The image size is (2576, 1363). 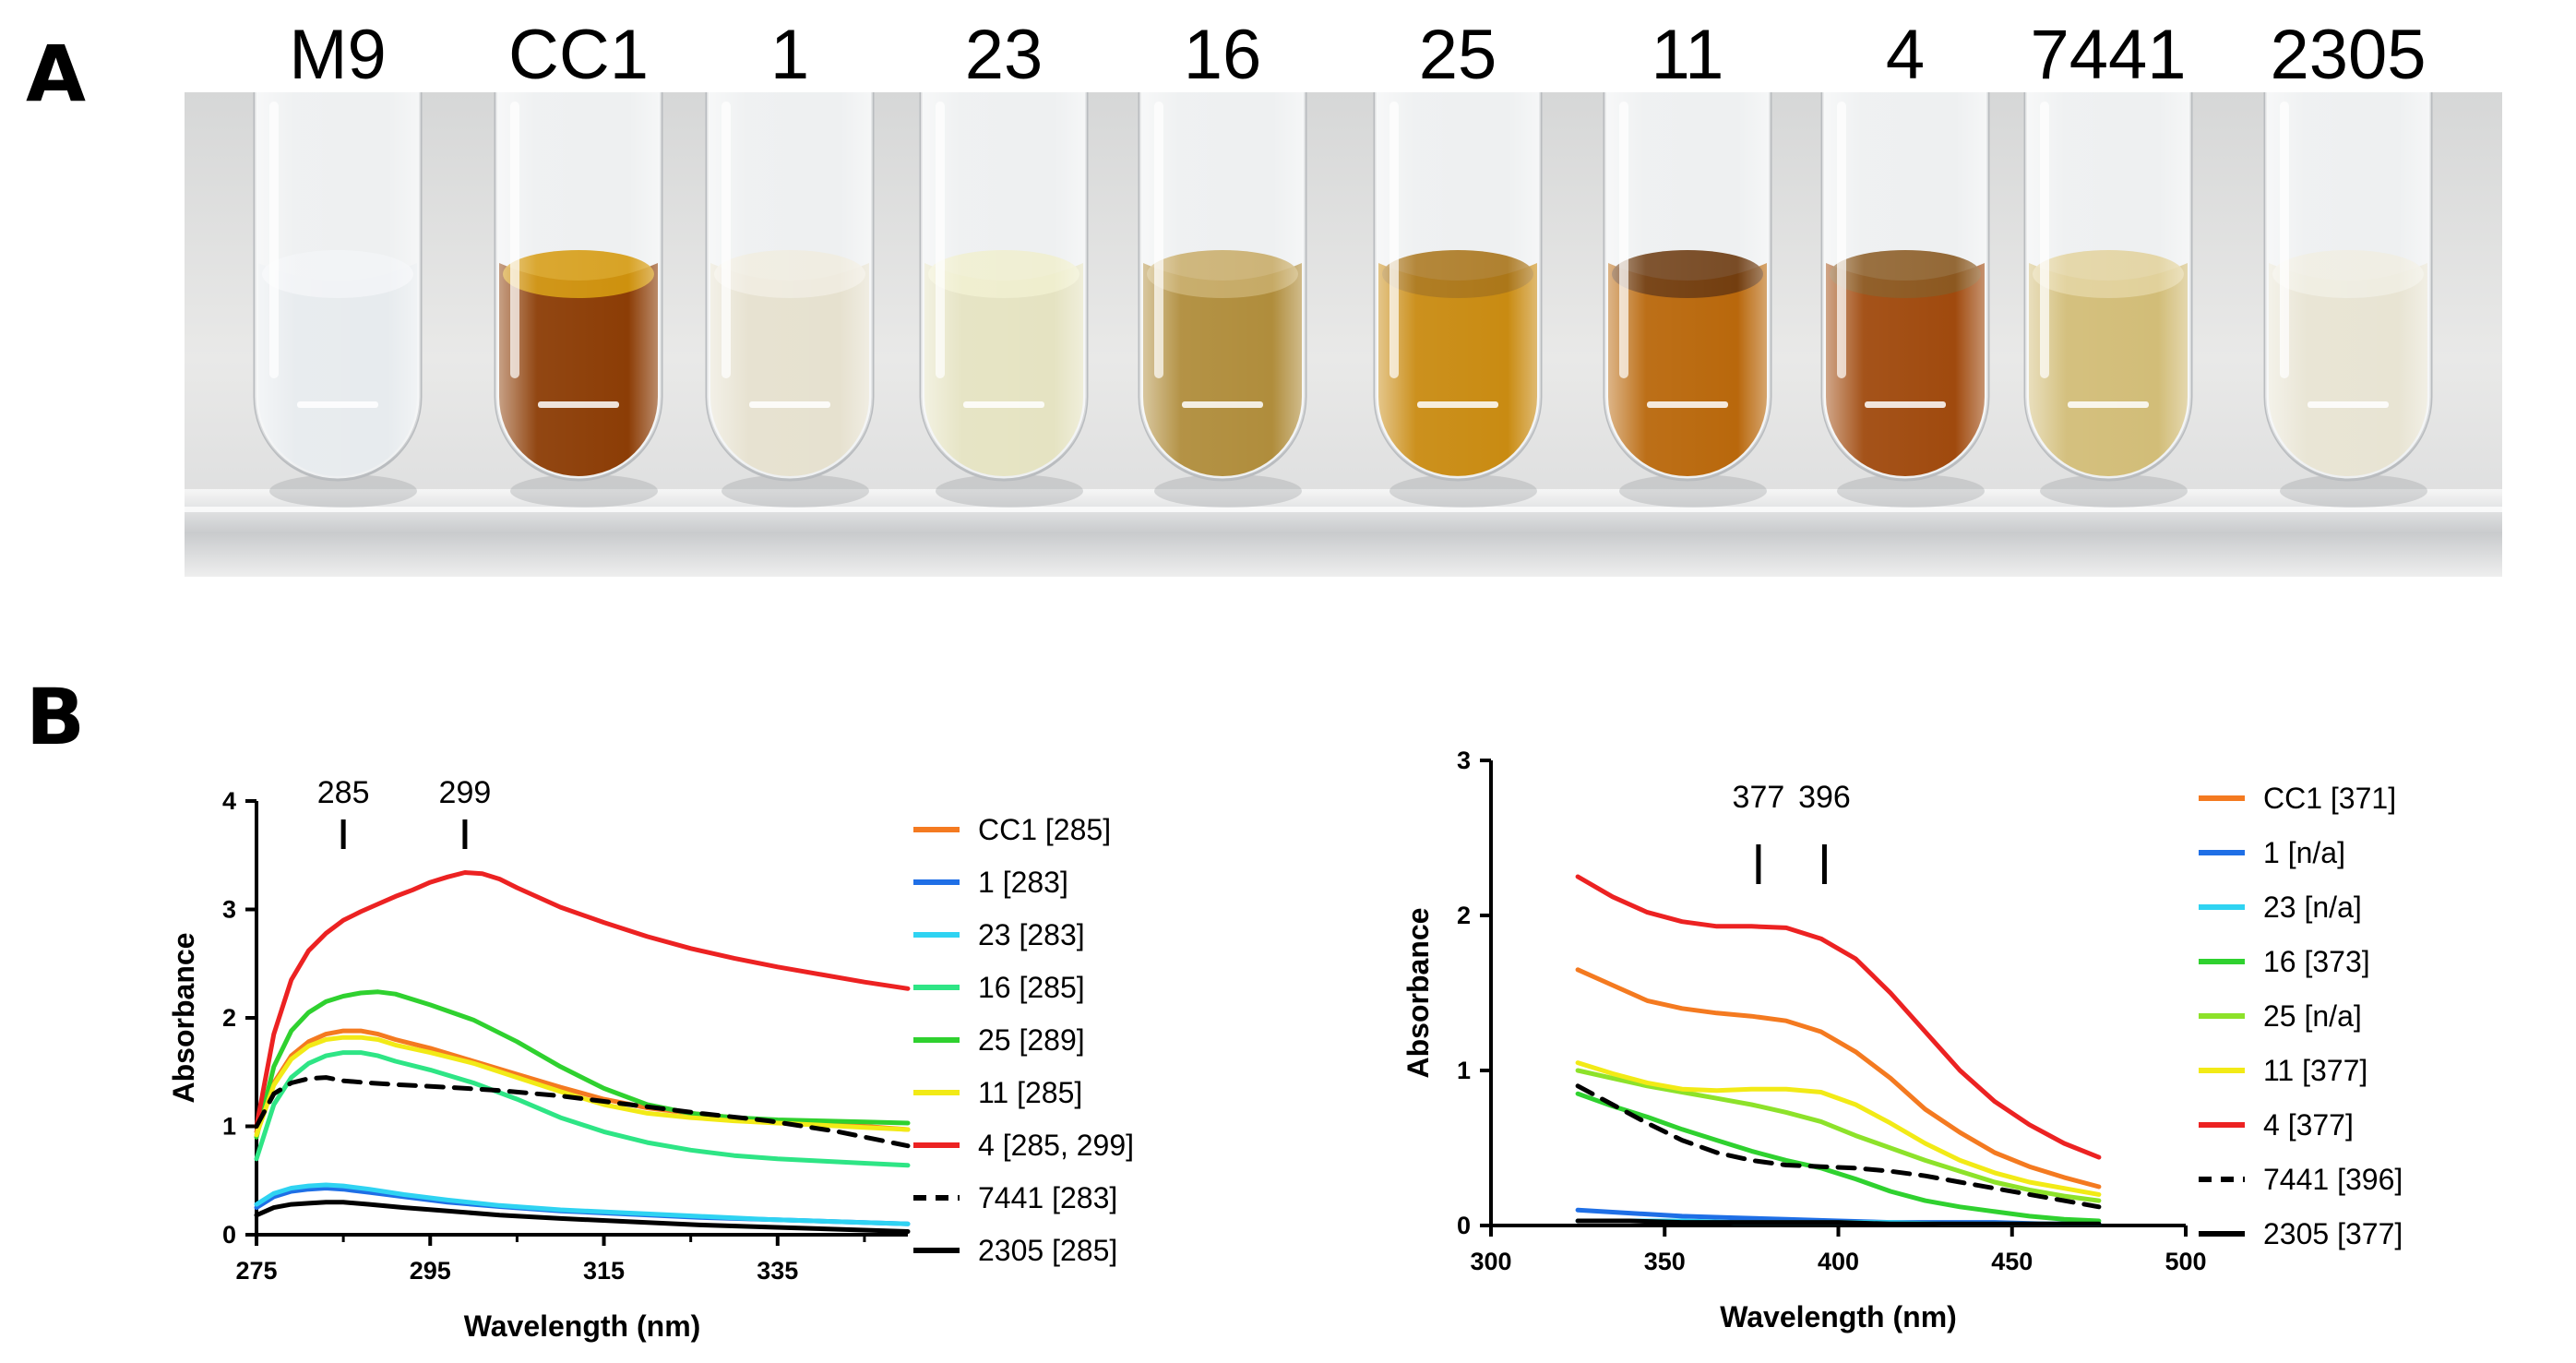 What do you see at coordinates (338, 55) in the screenshot?
I see `tube-label: M9` at bounding box center [338, 55].